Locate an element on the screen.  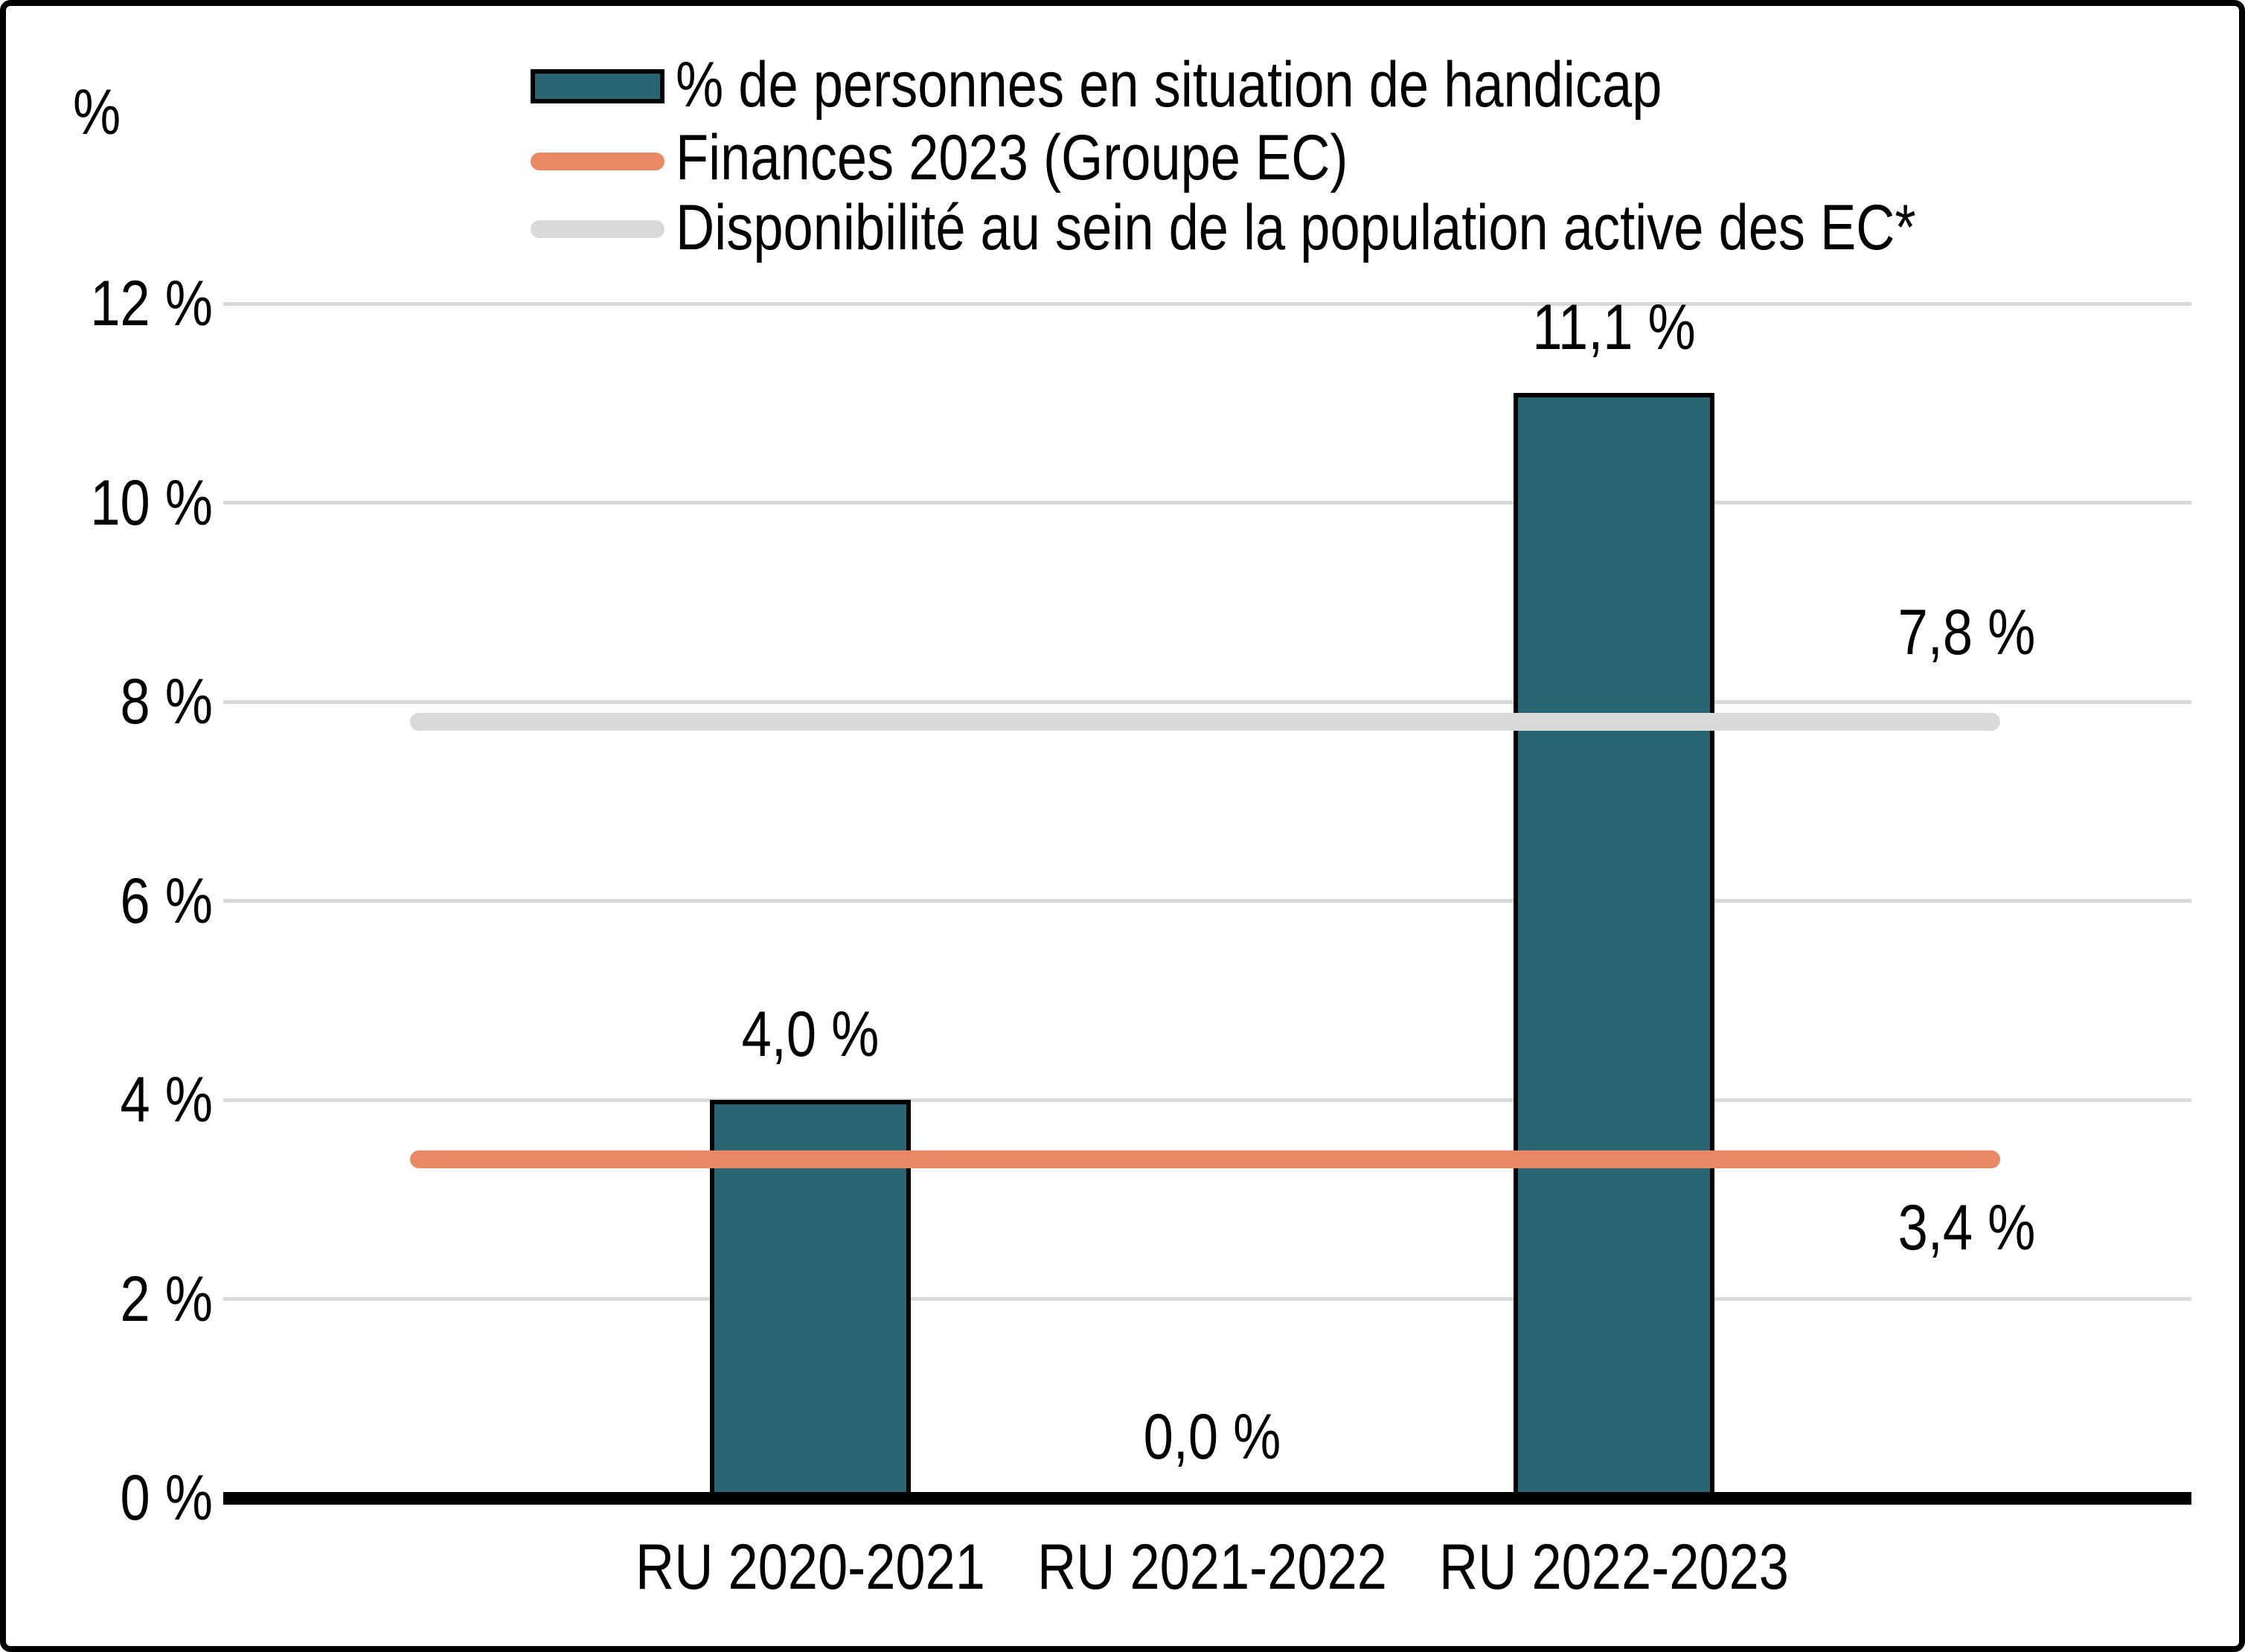
legend-label-finances: Finances 2023 (Groupe EC) is located at coordinates (1012, 157).